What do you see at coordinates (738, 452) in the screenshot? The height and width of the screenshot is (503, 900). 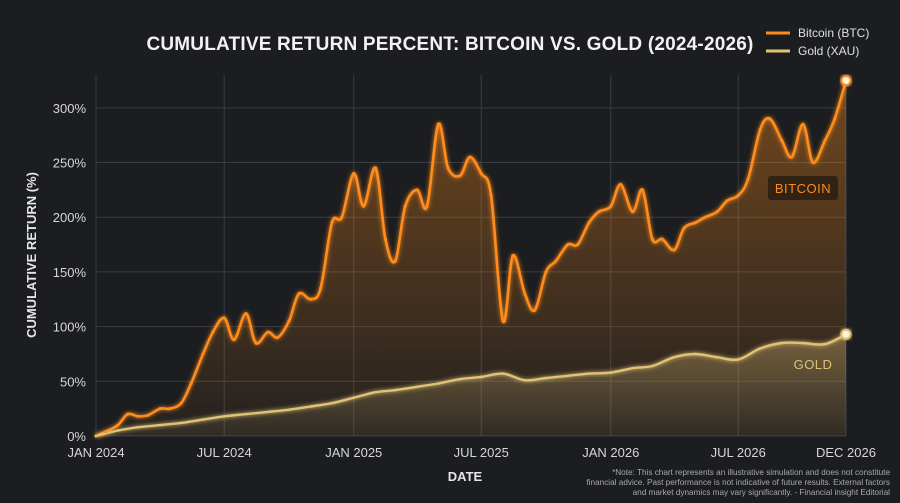 I see `x-tick-label: JUL 2026` at bounding box center [738, 452].